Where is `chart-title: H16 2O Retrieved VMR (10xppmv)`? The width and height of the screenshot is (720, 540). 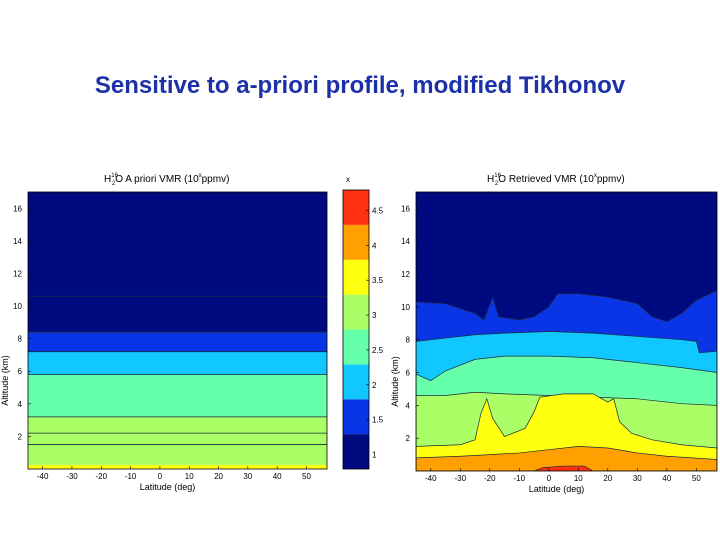
chart-title: H16 2O Retrieved VMR (10xppmv) is located at coordinates (556, 180).